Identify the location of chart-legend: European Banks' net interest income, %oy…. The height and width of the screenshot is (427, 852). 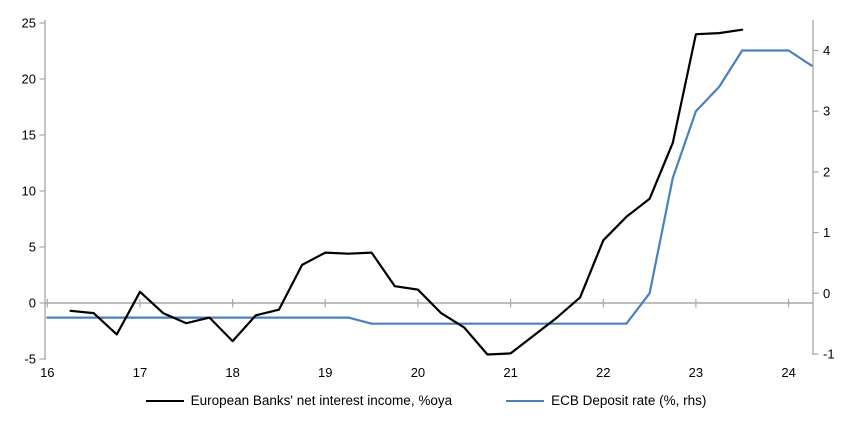
(426, 400).